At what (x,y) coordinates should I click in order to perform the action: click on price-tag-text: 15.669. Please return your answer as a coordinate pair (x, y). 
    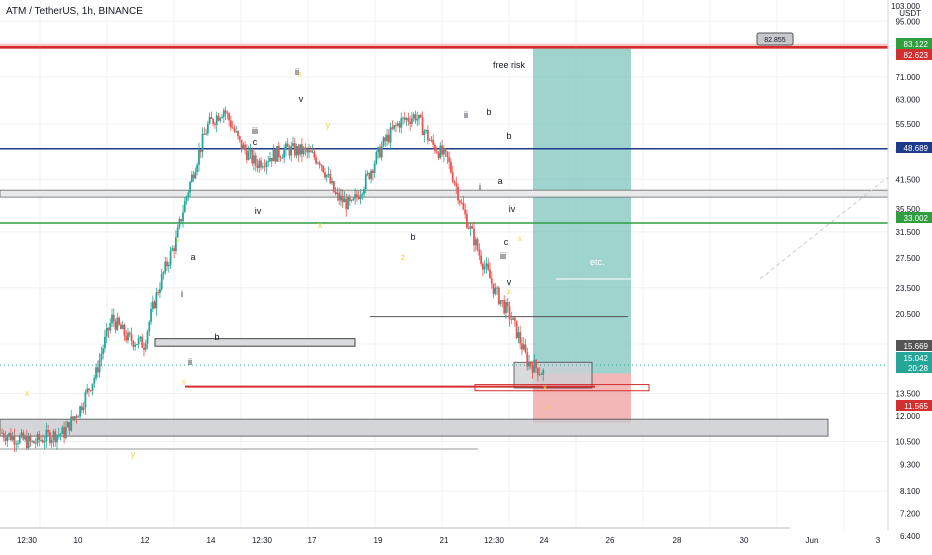
    Looking at the image, I should click on (916, 346).